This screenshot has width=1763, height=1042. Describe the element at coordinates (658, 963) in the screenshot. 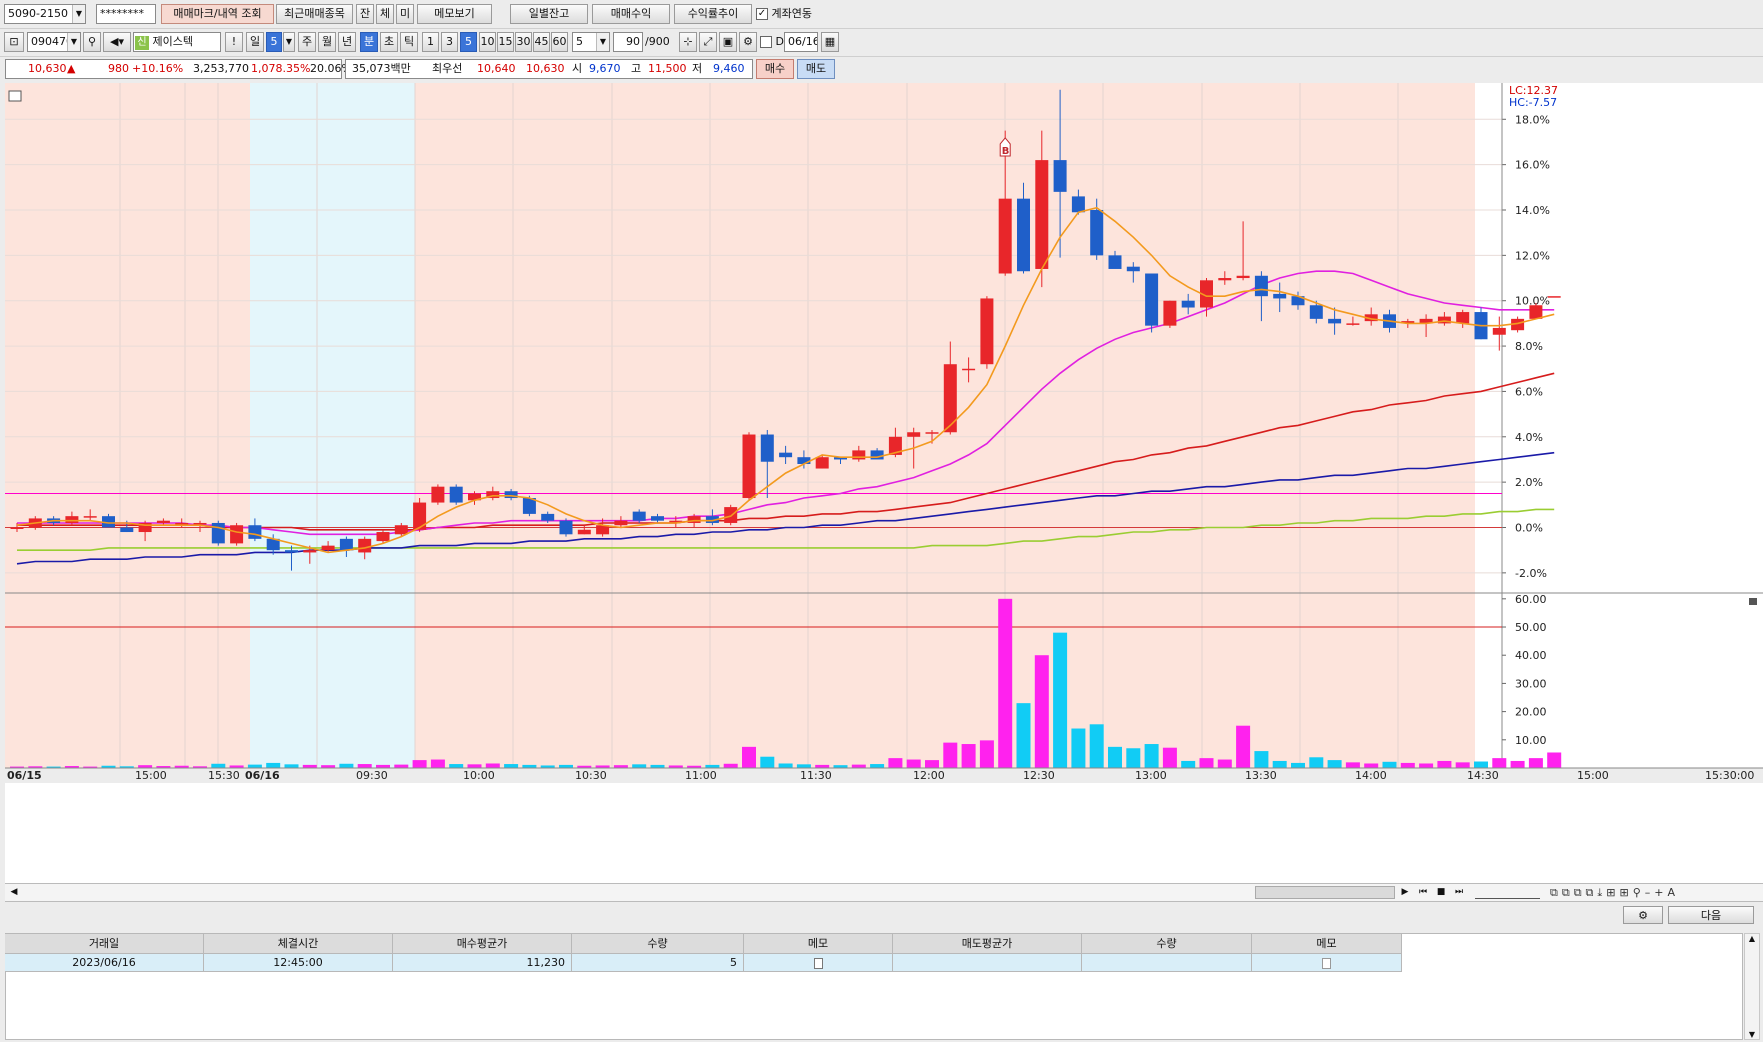

I see `table-row-buy-qty: 5` at that location.